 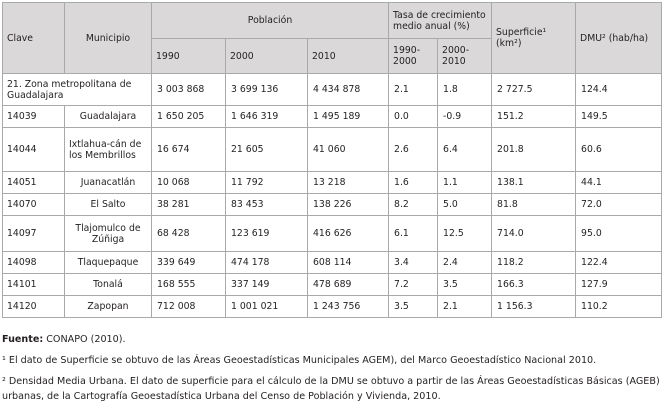 I want to click on cell-p2000: 123 619, so click(x=266, y=233).